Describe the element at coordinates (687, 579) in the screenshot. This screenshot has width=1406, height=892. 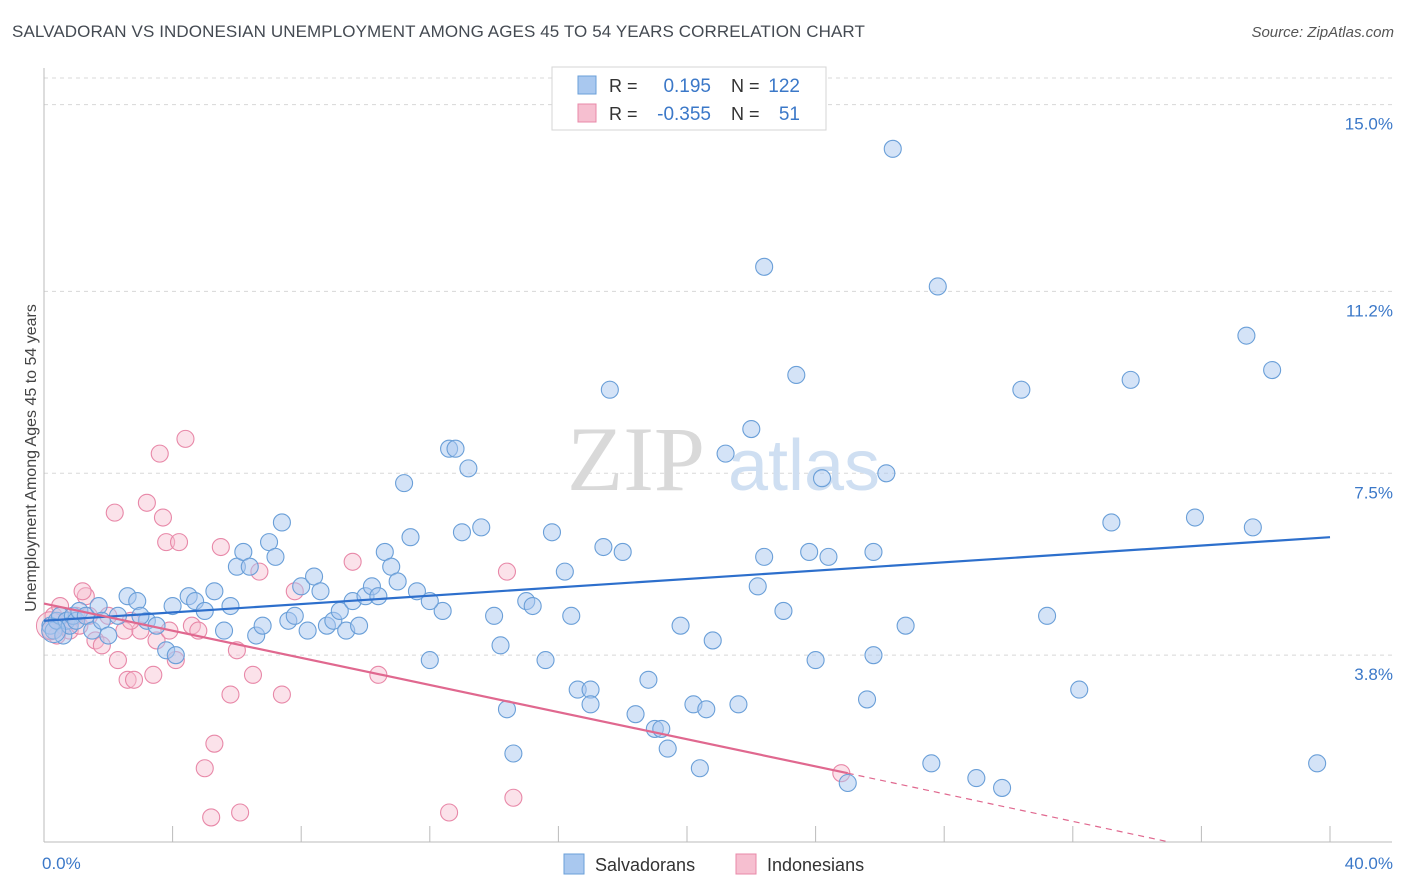
I see `salvadorans-trend-line` at that location.